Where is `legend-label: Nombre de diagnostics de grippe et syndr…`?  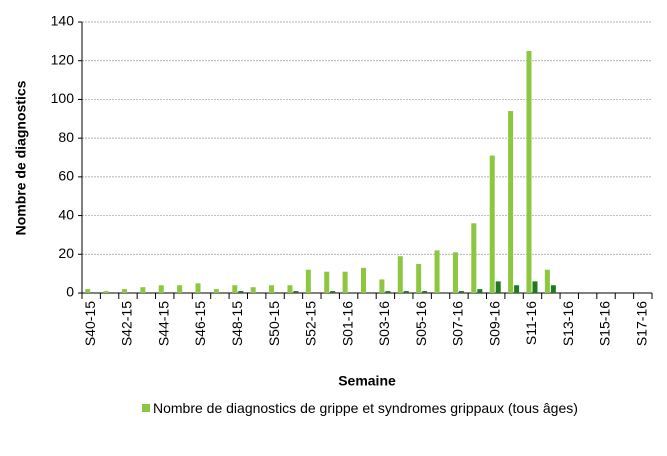
legend-label: Nombre de diagnostics de grippe et syndr… is located at coordinates (365, 408).